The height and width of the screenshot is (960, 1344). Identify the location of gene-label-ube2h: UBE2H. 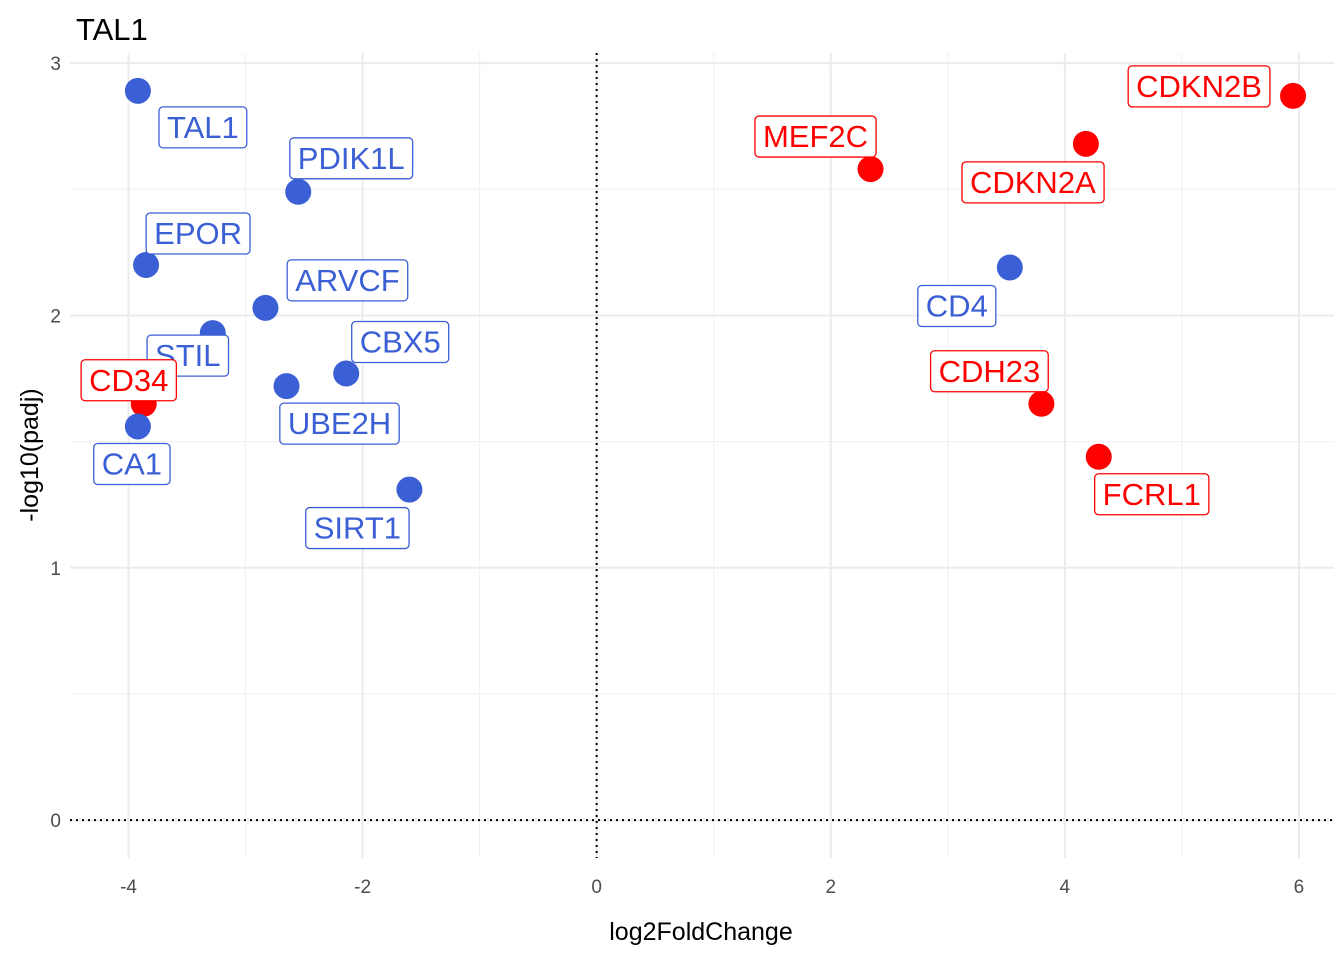
(339, 423).